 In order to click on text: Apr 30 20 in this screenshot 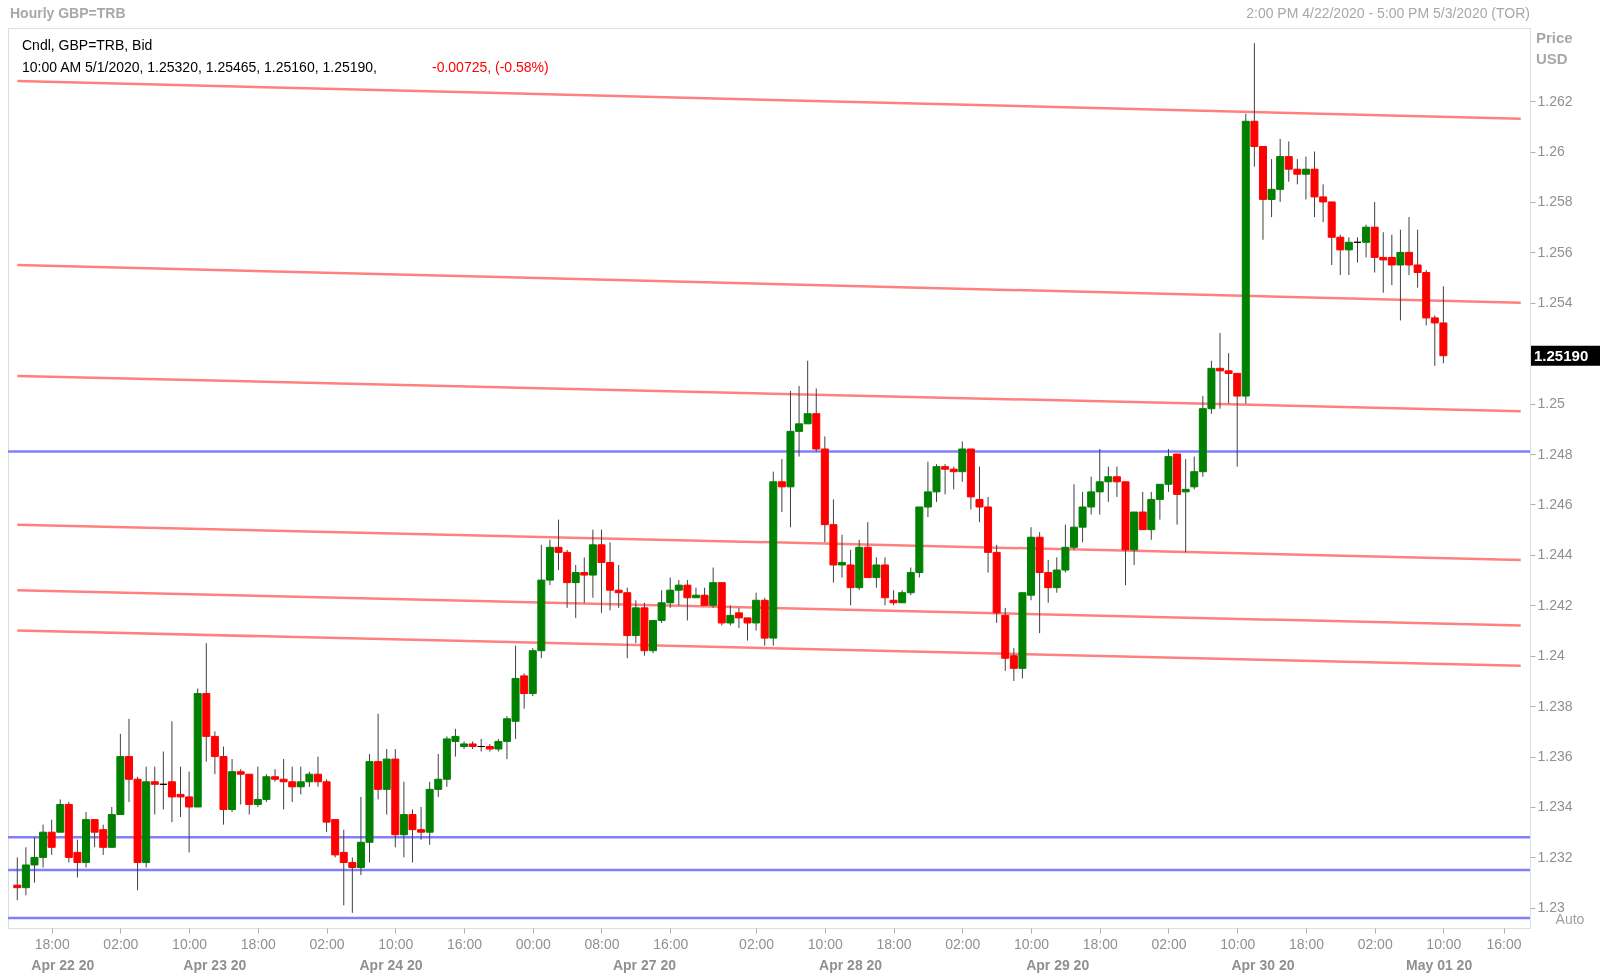, I will do `click(1263, 965)`.